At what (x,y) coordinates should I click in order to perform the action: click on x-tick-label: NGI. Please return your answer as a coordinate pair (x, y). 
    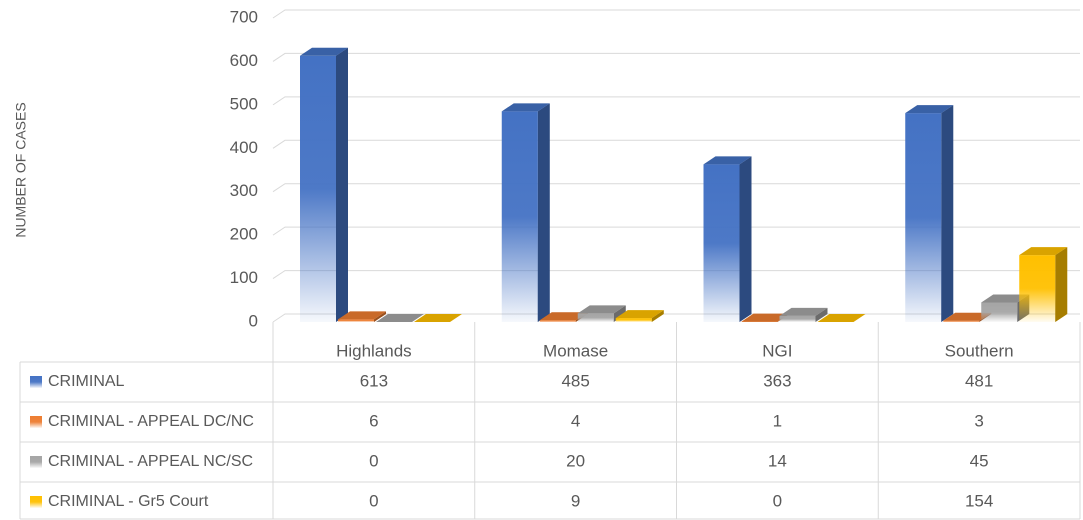
    Looking at the image, I should click on (777, 350).